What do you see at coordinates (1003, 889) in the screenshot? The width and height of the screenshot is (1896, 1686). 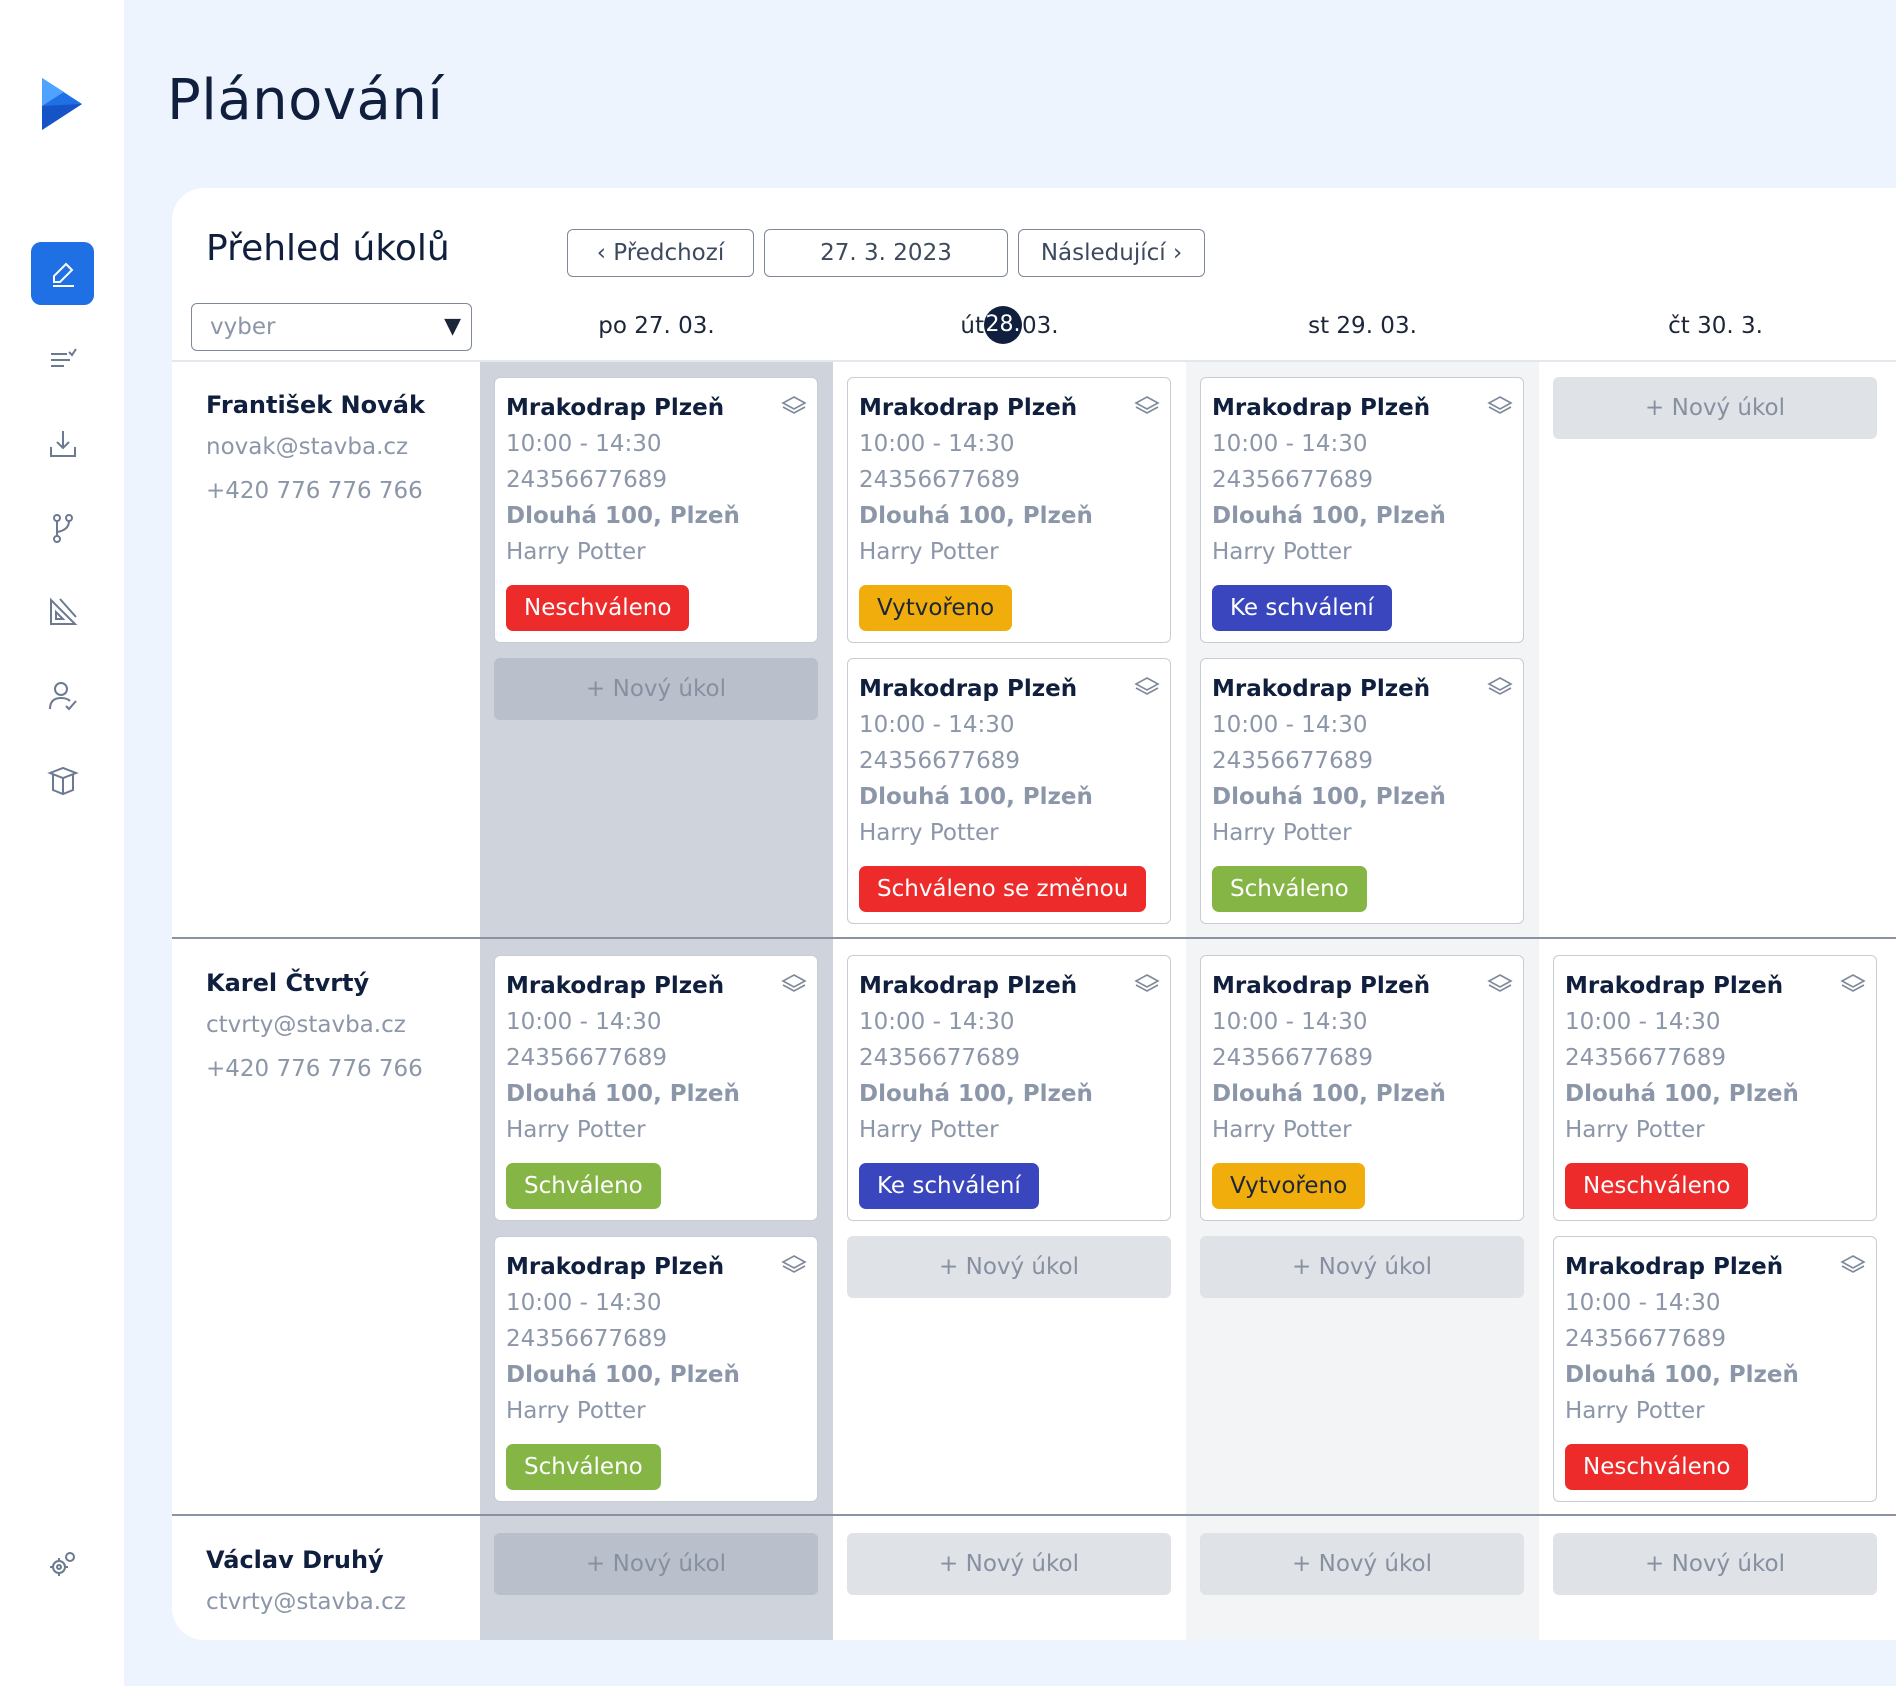 I see `status-badge: Schváleno se změnou` at bounding box center [1003, 889].